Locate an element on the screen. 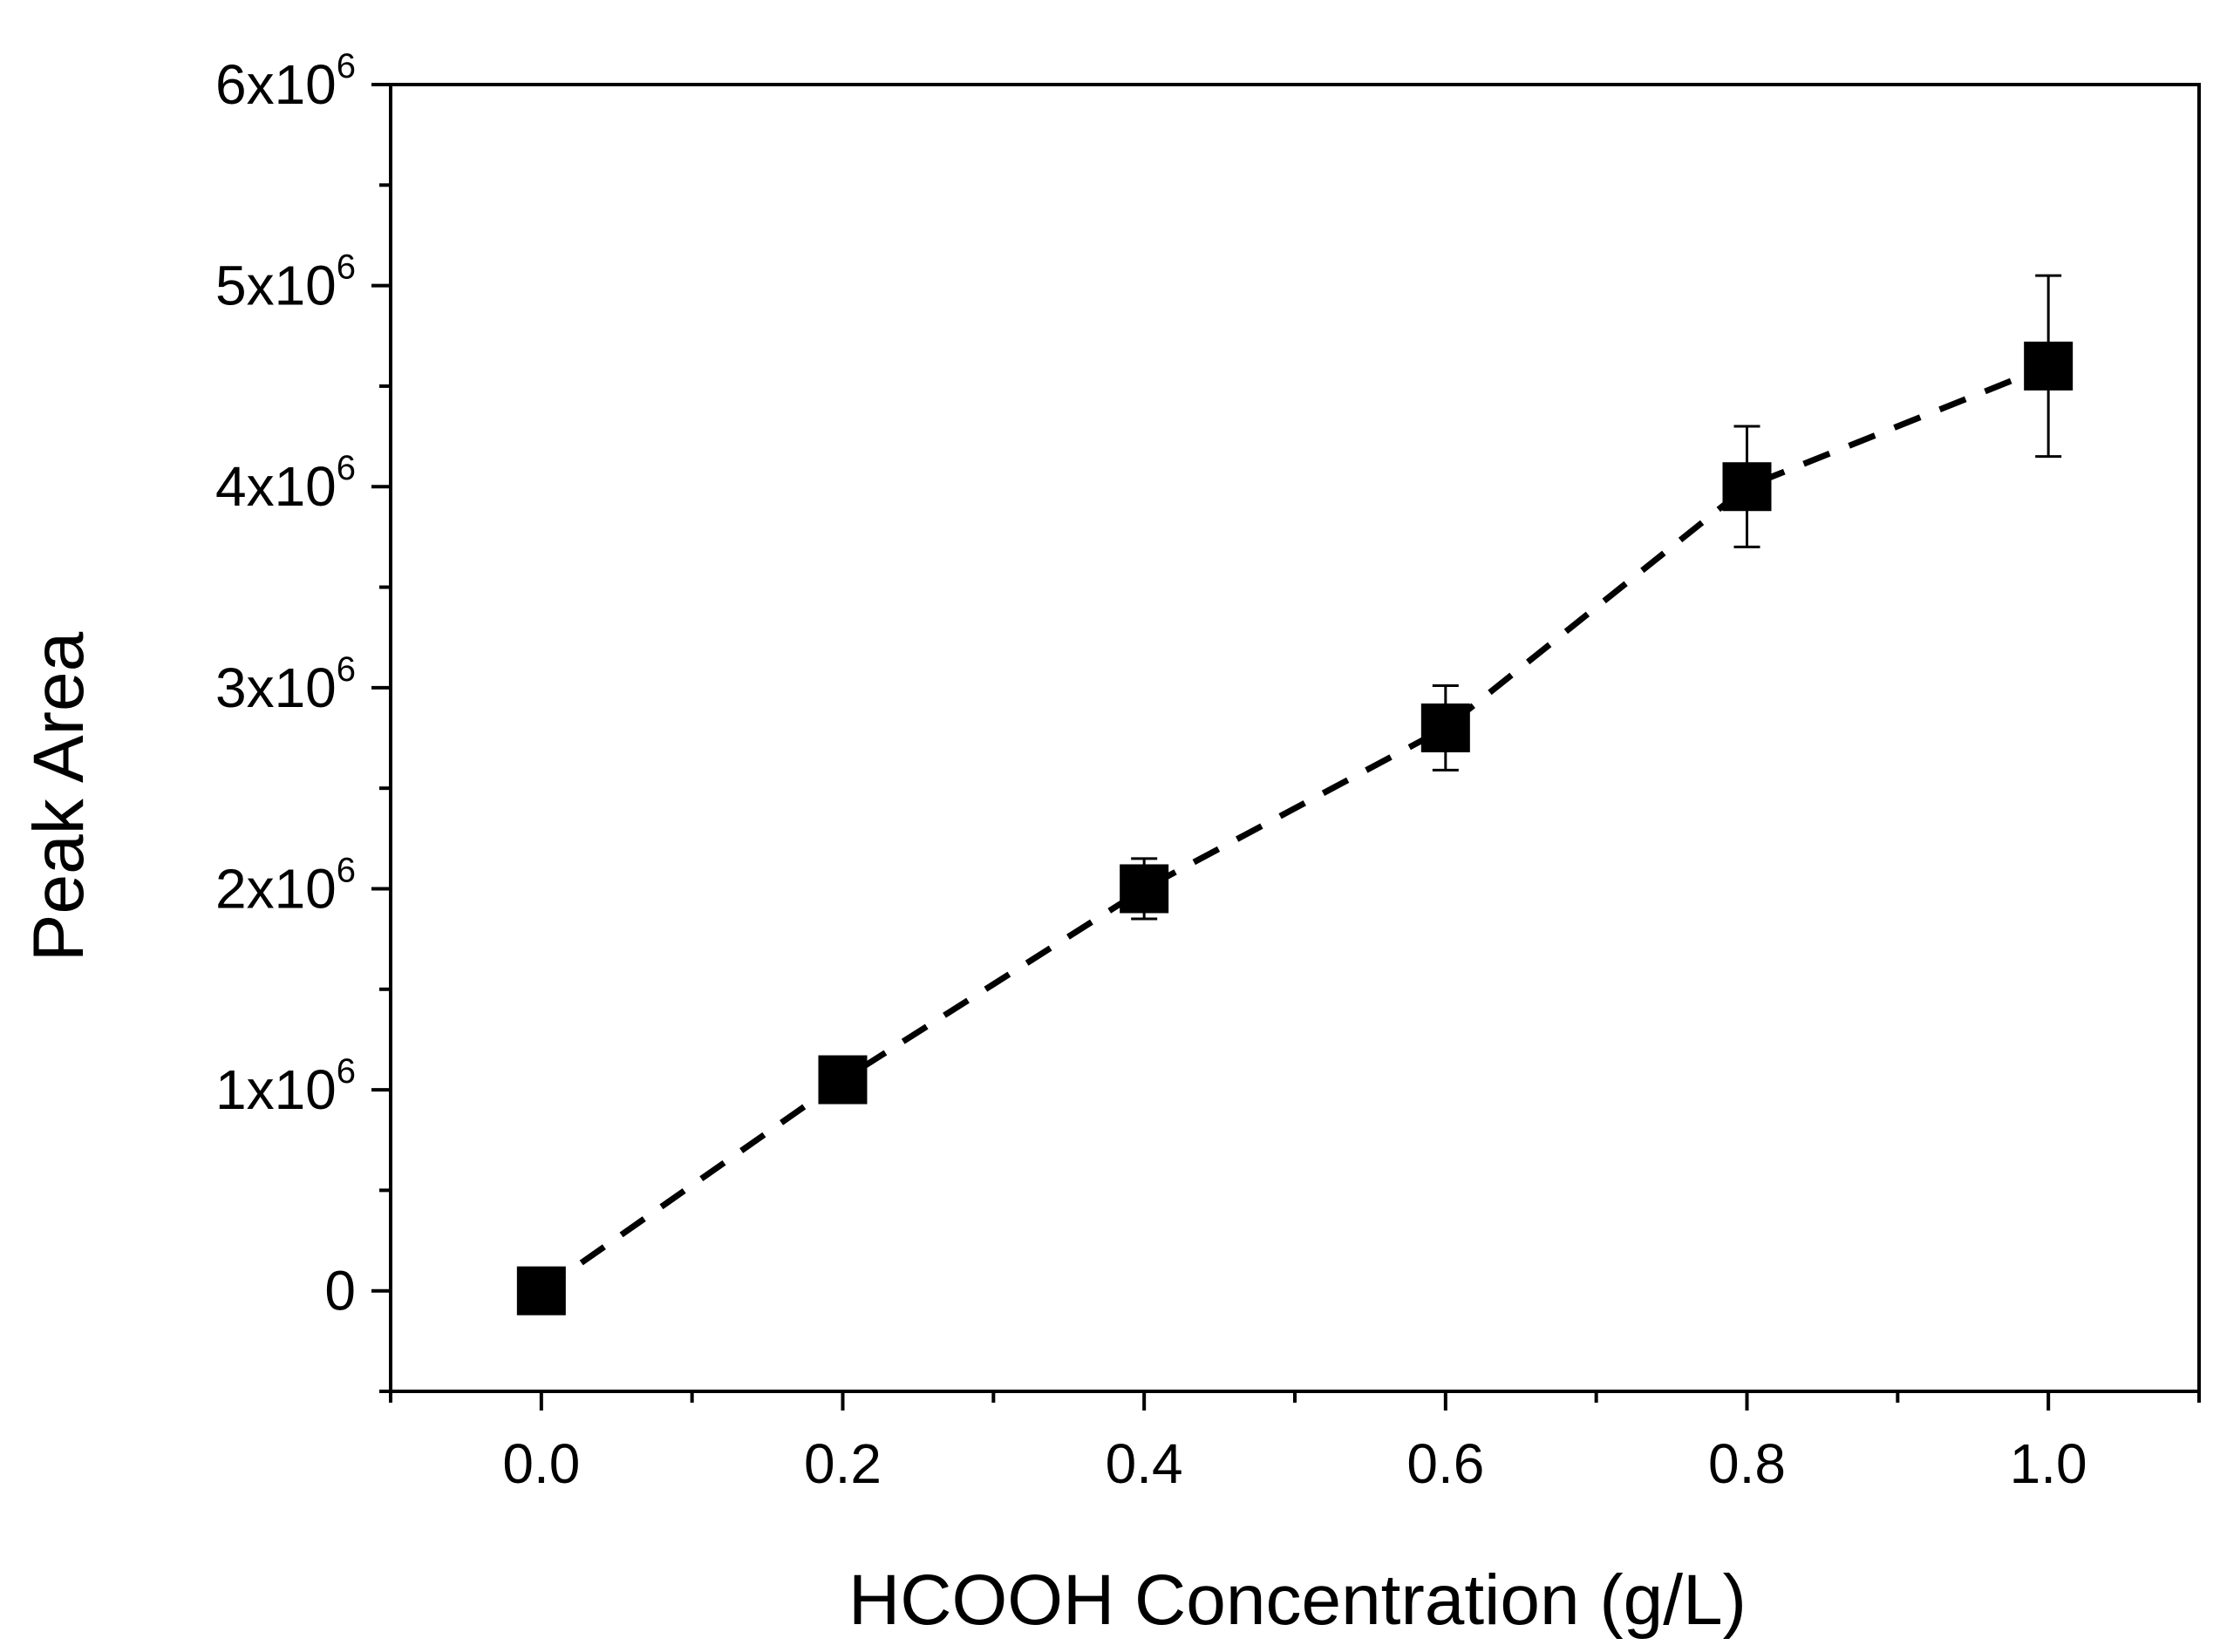 The image size is (2220, 1652). y-axis-title: Peak Area is located at coordinates (59, 796).